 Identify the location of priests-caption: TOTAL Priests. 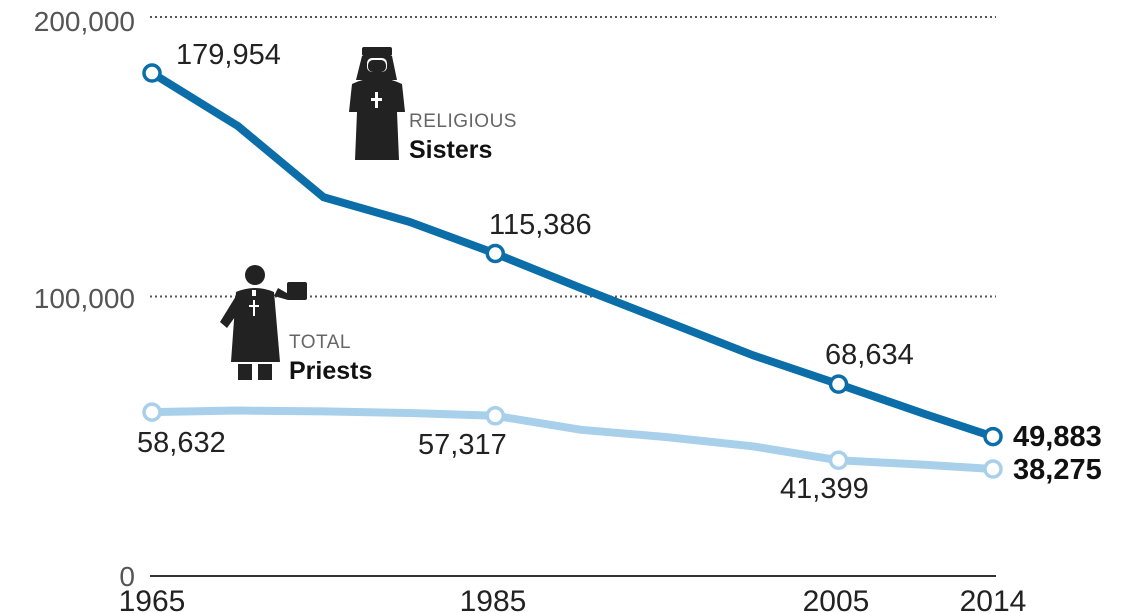
(330, 358).